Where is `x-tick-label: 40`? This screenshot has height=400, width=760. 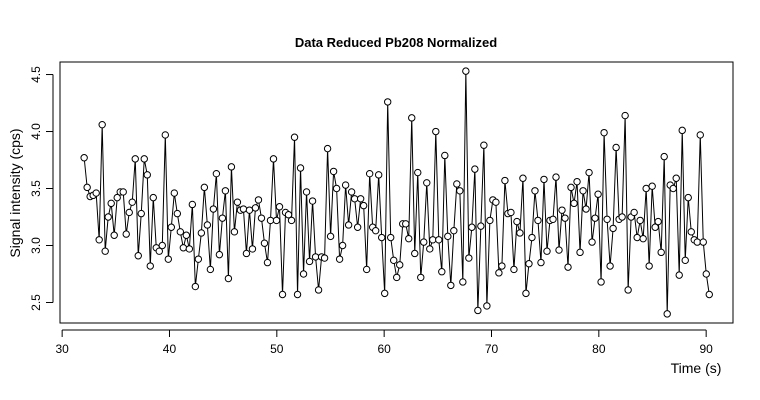
x-tick-label: 40 is located at coordinates (170, 349).